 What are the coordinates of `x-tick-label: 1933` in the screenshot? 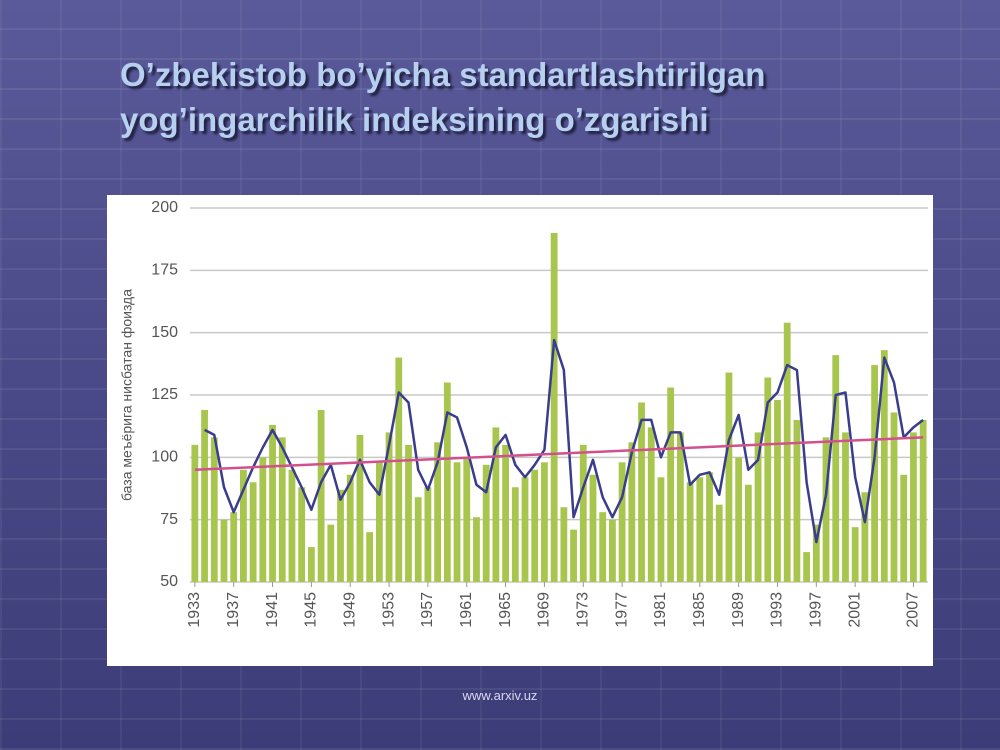 It's located at (194, 610).